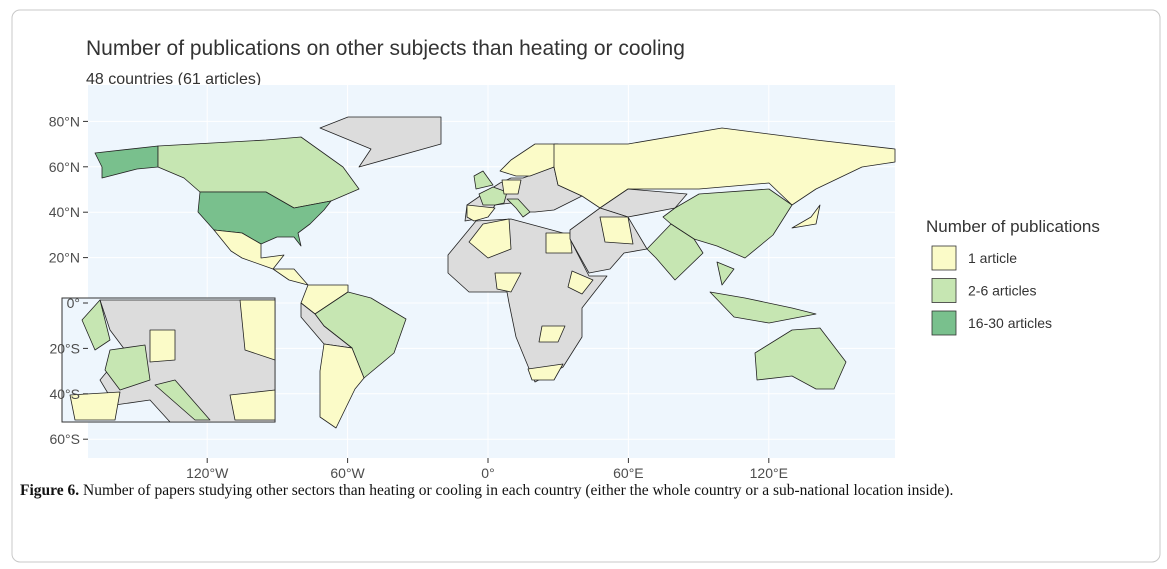 This screenshot has height=569, width=1167. I want to click on australia, so click(800, 358).